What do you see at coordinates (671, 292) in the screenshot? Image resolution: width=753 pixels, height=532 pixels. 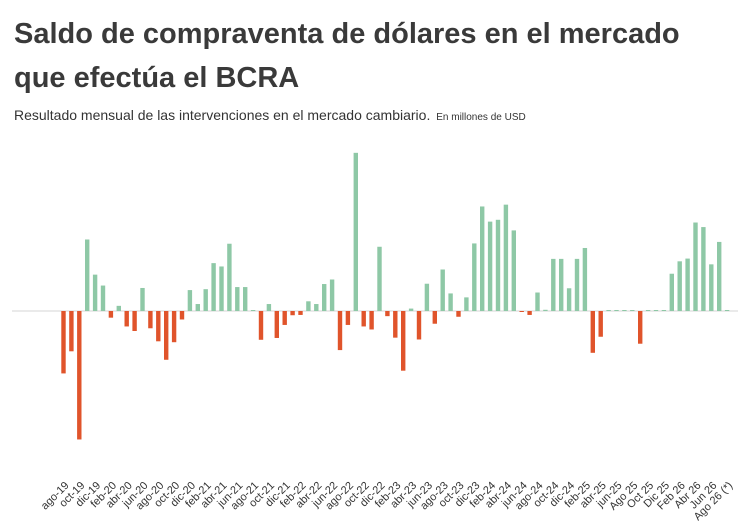 I see `bar-Ene 26` at bounding box center [671, 292].